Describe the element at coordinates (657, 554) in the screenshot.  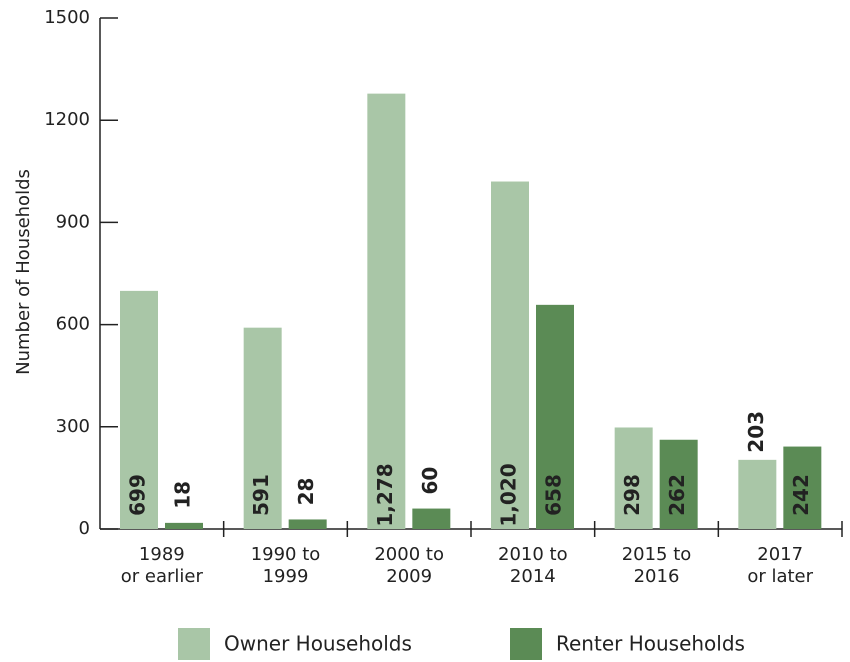
I see `x-tick-label: 2015 to` at that location.